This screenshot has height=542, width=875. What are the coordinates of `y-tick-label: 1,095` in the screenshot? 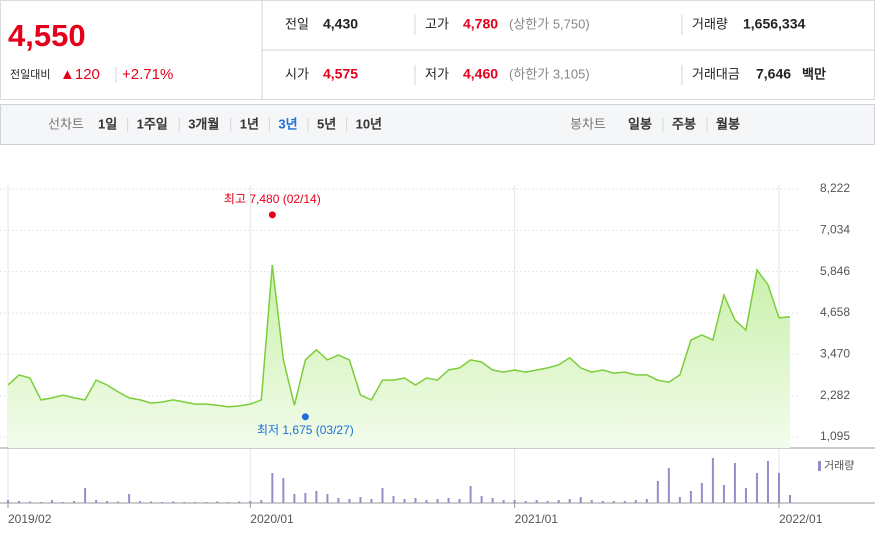 It's located at (835, 436).